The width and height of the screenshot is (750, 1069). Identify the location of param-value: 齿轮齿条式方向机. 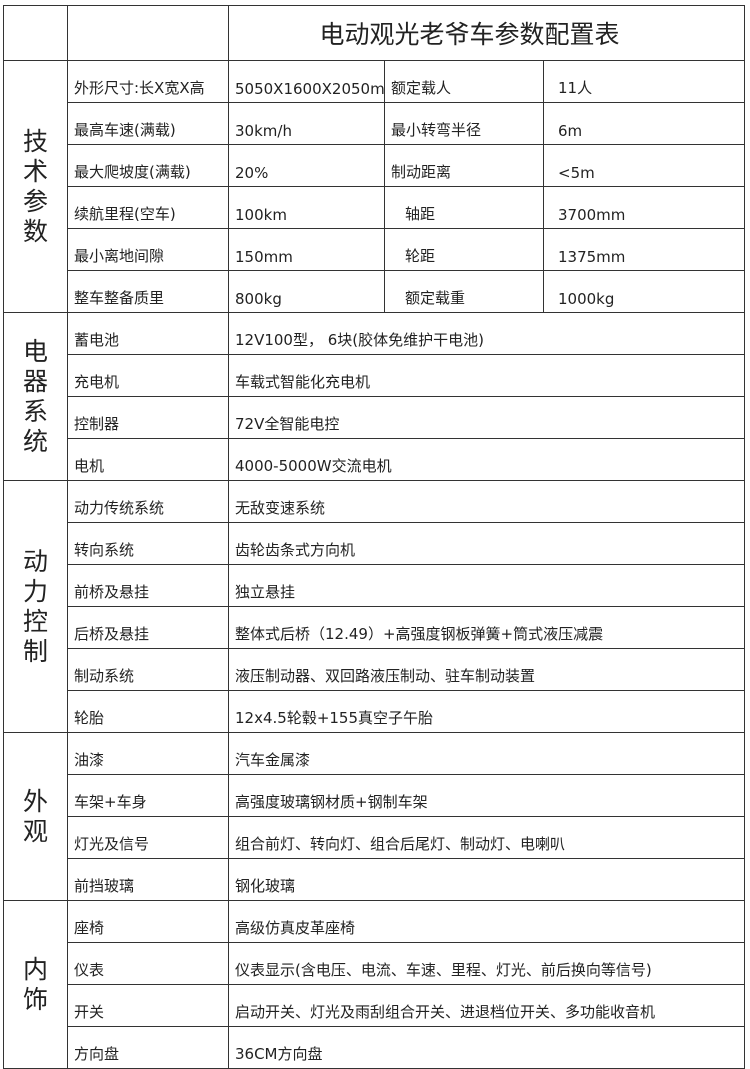
(486, 543).